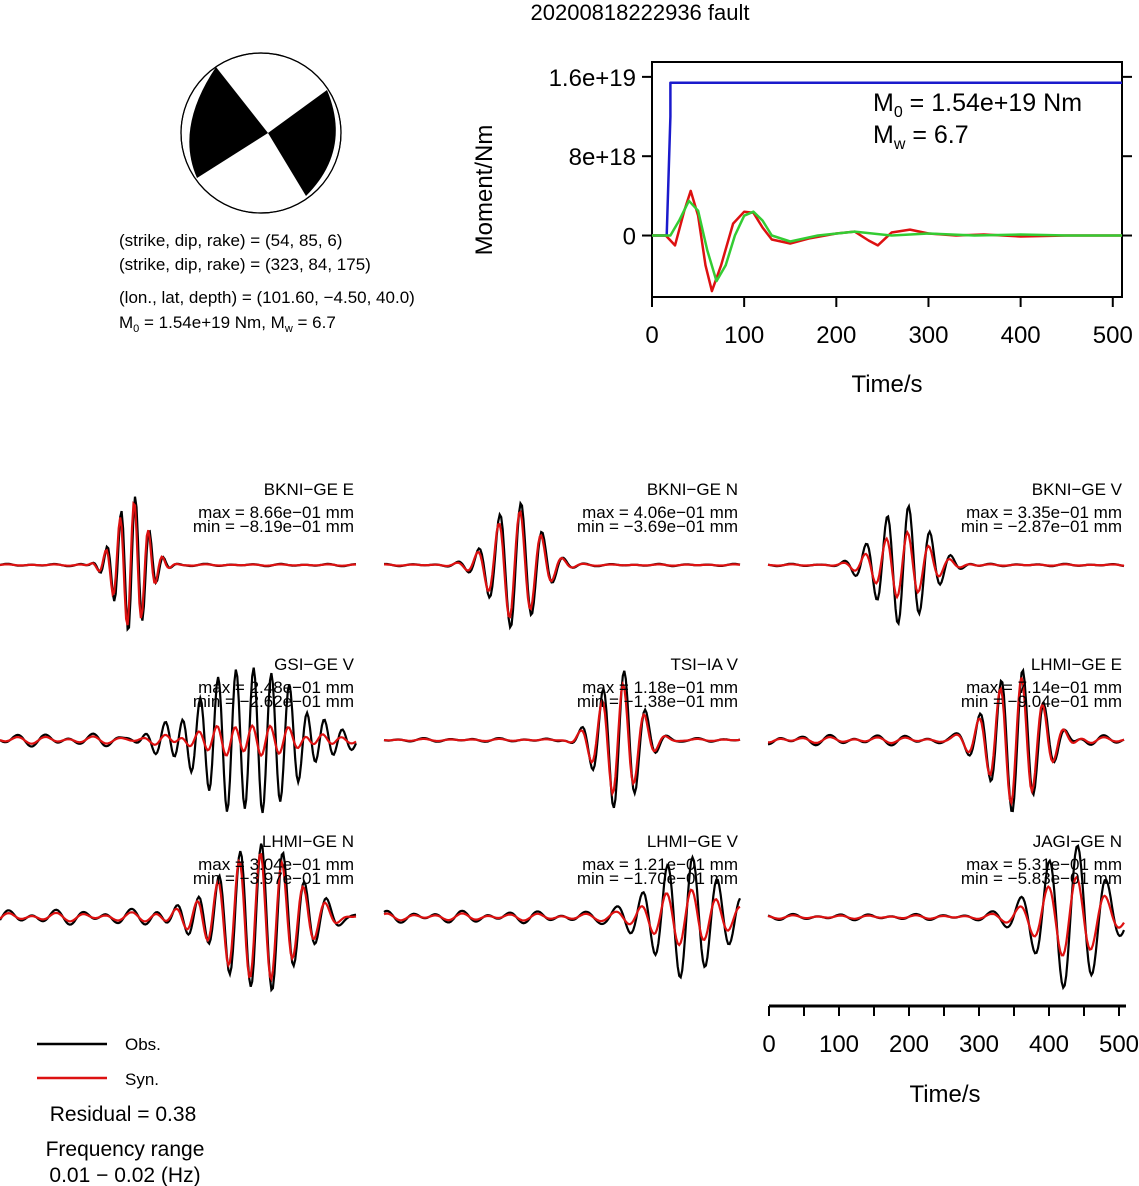 This screenshot has width=1139, height=1186. Describe the element at coordinates (944, 1094) in the screenshot. I see `waveform-x-axis-label: Time/s` at that location.